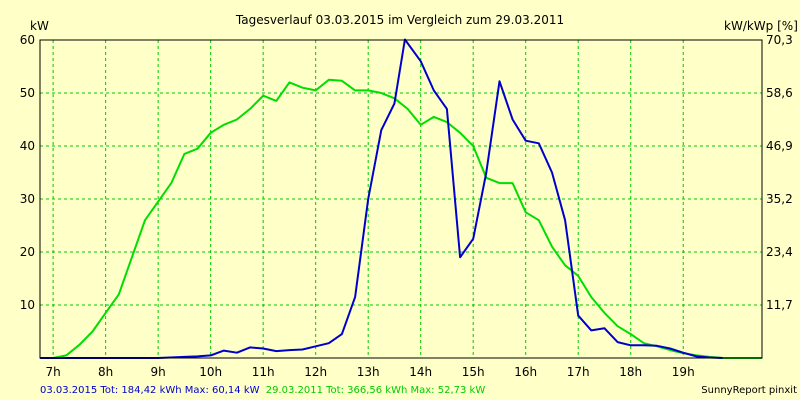 This screenshot has height=400, width=800. Describe the element at coordinates (578, 372) in the screenshot. I see `x-tick-label: 17h` at that location.